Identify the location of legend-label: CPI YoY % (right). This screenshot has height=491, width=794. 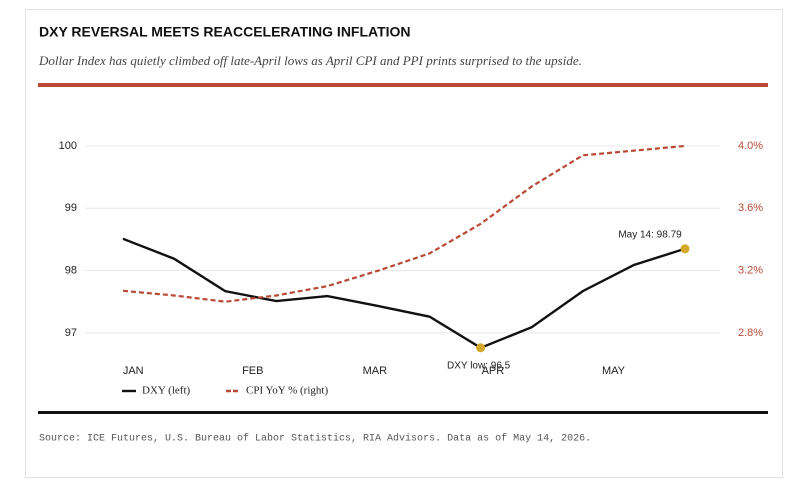
(287, 391).